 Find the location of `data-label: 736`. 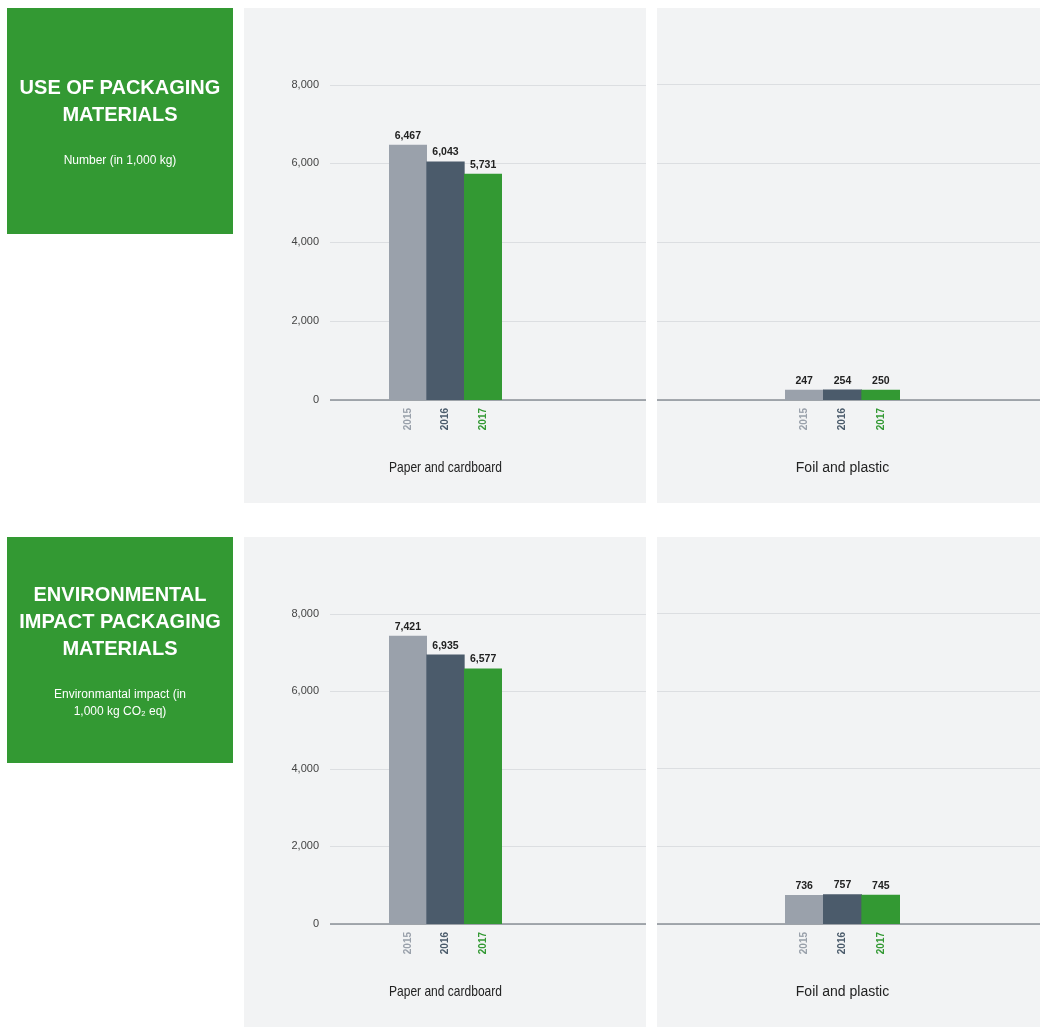

data-label: 736 is located at coordinates (804, 884).